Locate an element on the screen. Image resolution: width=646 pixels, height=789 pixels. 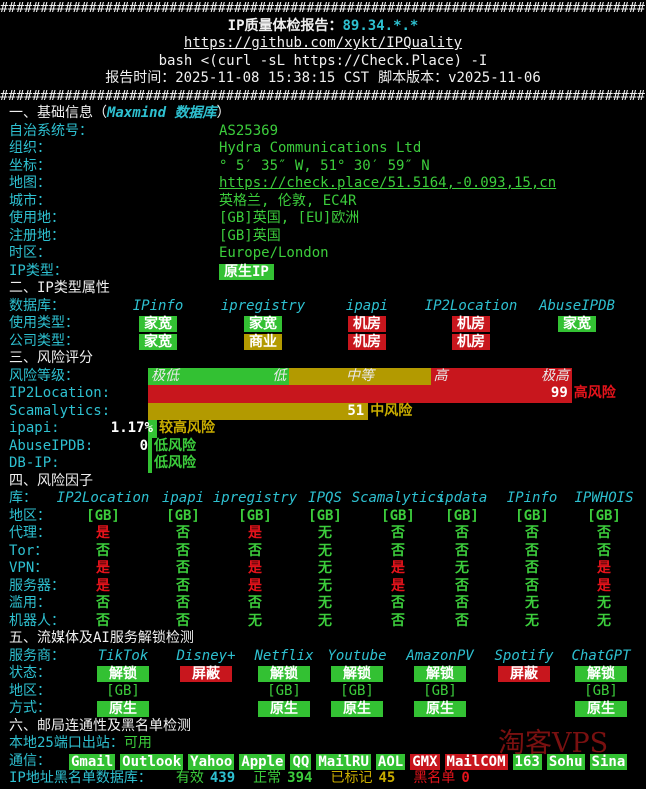
command: bash <(curl -sL https://Check.Place) -I is located at coordinates (323, 60).